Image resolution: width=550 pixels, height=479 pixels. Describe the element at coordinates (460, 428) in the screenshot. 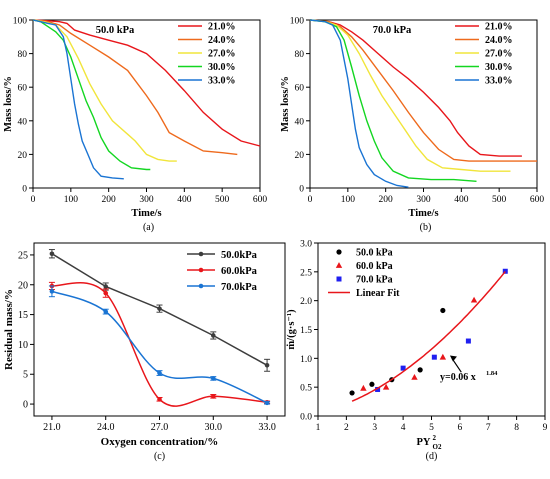

I see `x-tick-label: 6` at that location.